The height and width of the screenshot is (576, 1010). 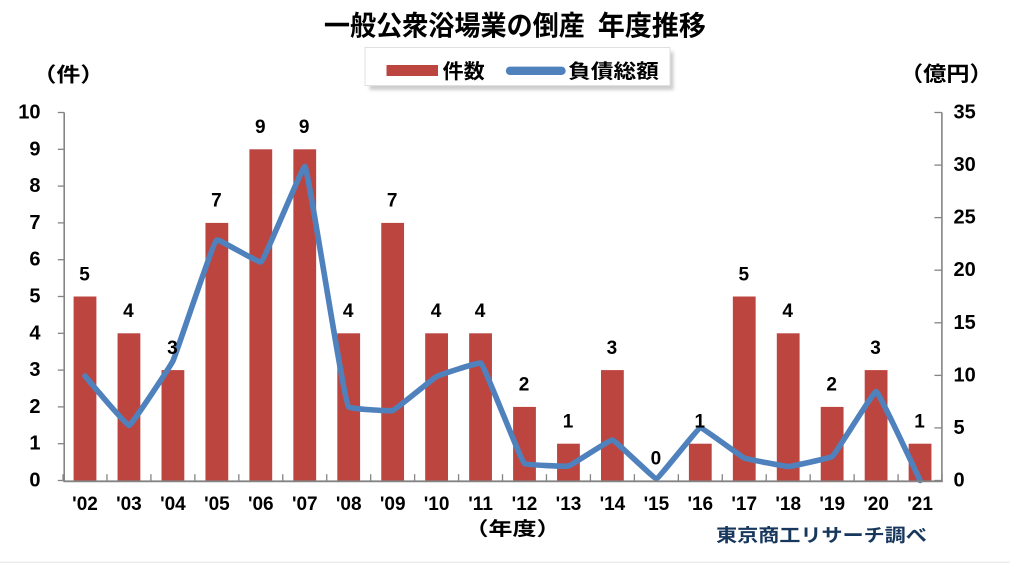 I want to click on svg-text: '19, so click(x=832, y=504).